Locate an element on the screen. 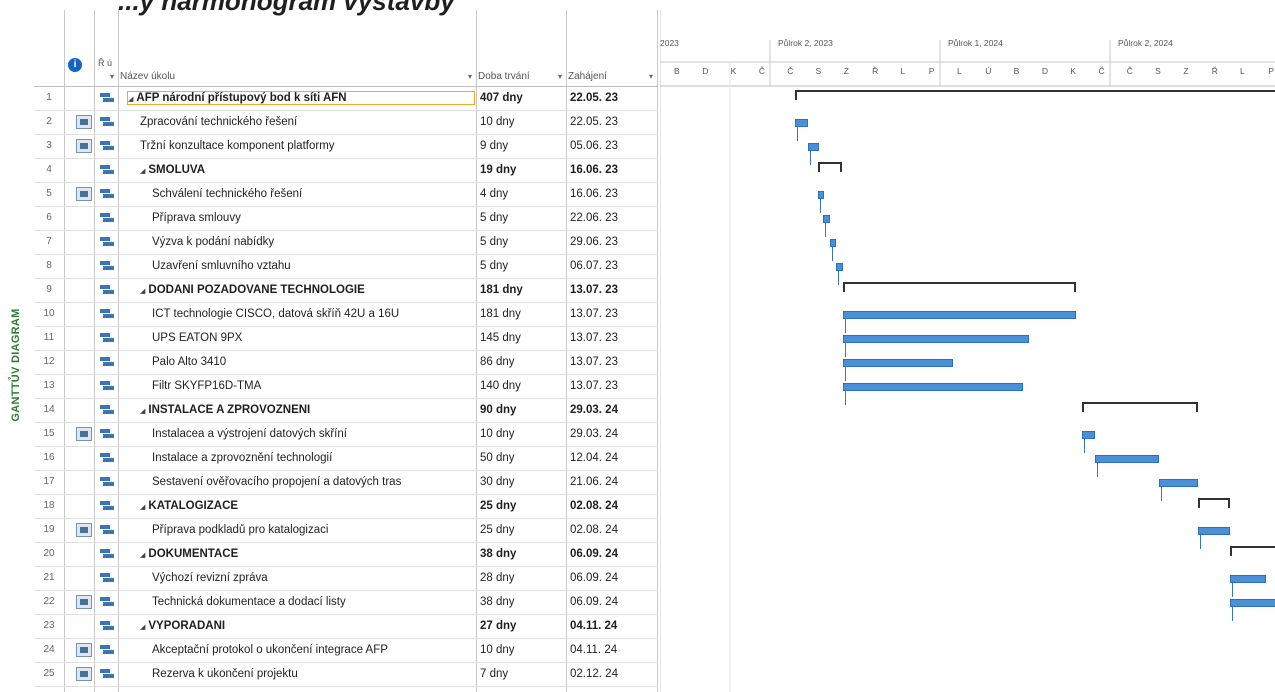 This screenshot has height=692, width=1275. row-number: 1 is located at coordinates (49, 97).